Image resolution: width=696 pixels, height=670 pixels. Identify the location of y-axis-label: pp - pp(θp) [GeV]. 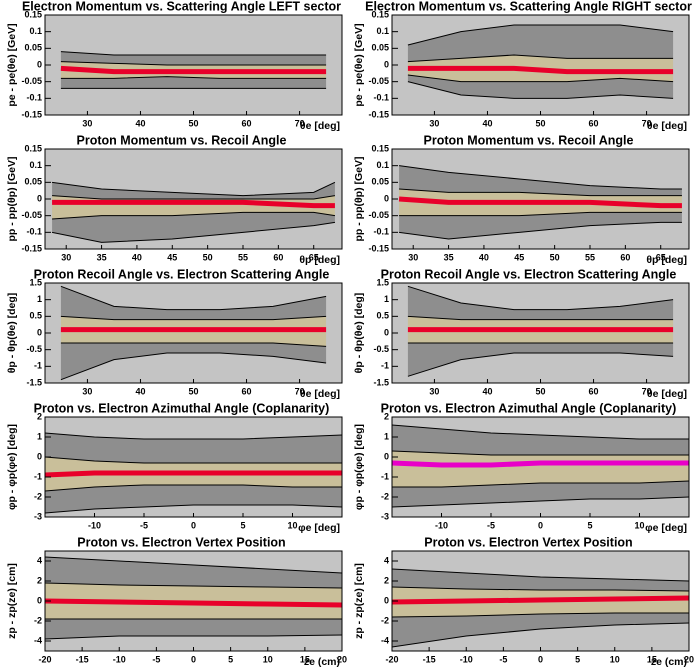
(12, 199).